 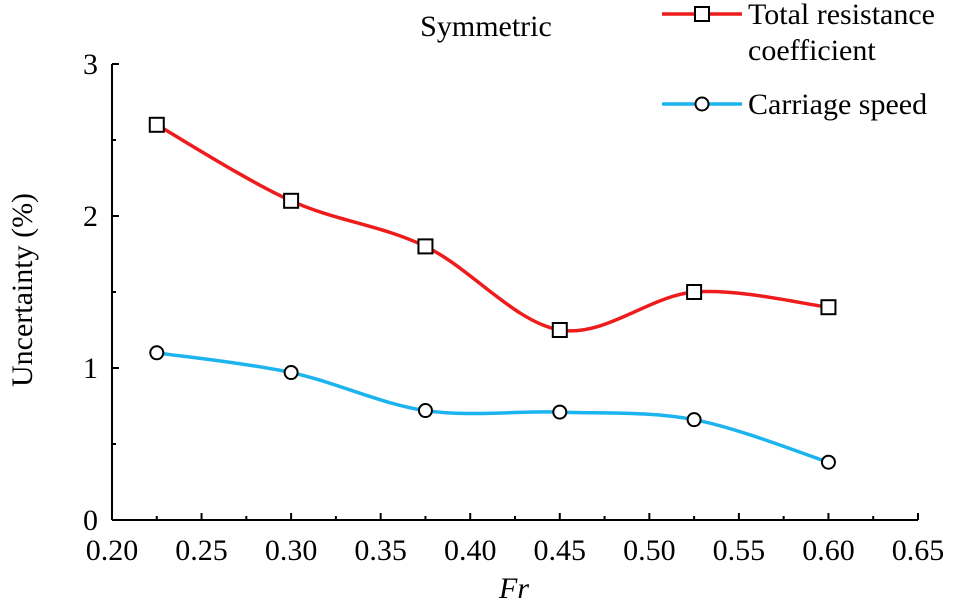 I want to click on y-tick-label: 1, so click(x=90, y=368).